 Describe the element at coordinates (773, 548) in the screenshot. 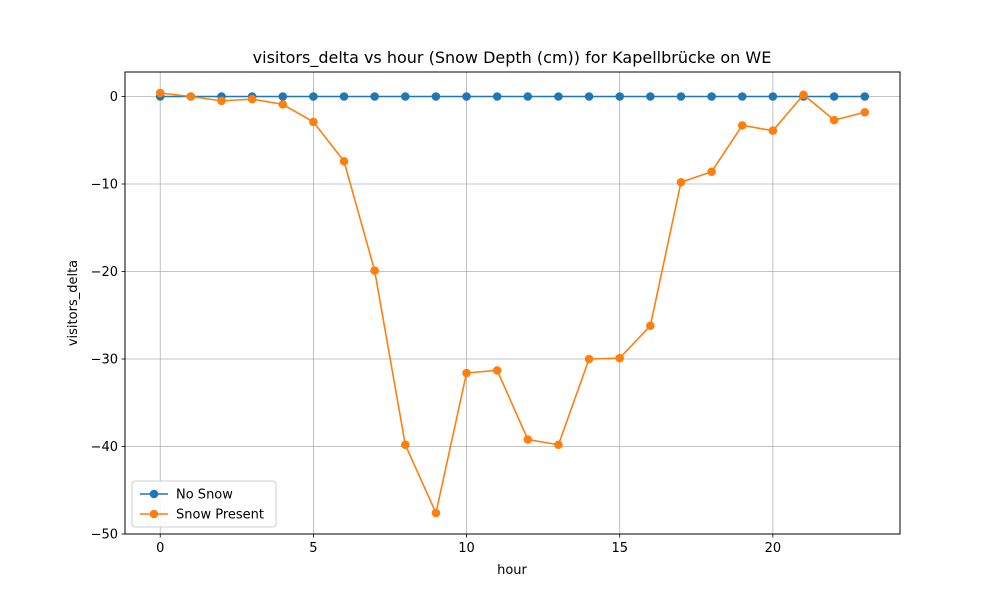

I see `x-tick-label: 20` at that location.